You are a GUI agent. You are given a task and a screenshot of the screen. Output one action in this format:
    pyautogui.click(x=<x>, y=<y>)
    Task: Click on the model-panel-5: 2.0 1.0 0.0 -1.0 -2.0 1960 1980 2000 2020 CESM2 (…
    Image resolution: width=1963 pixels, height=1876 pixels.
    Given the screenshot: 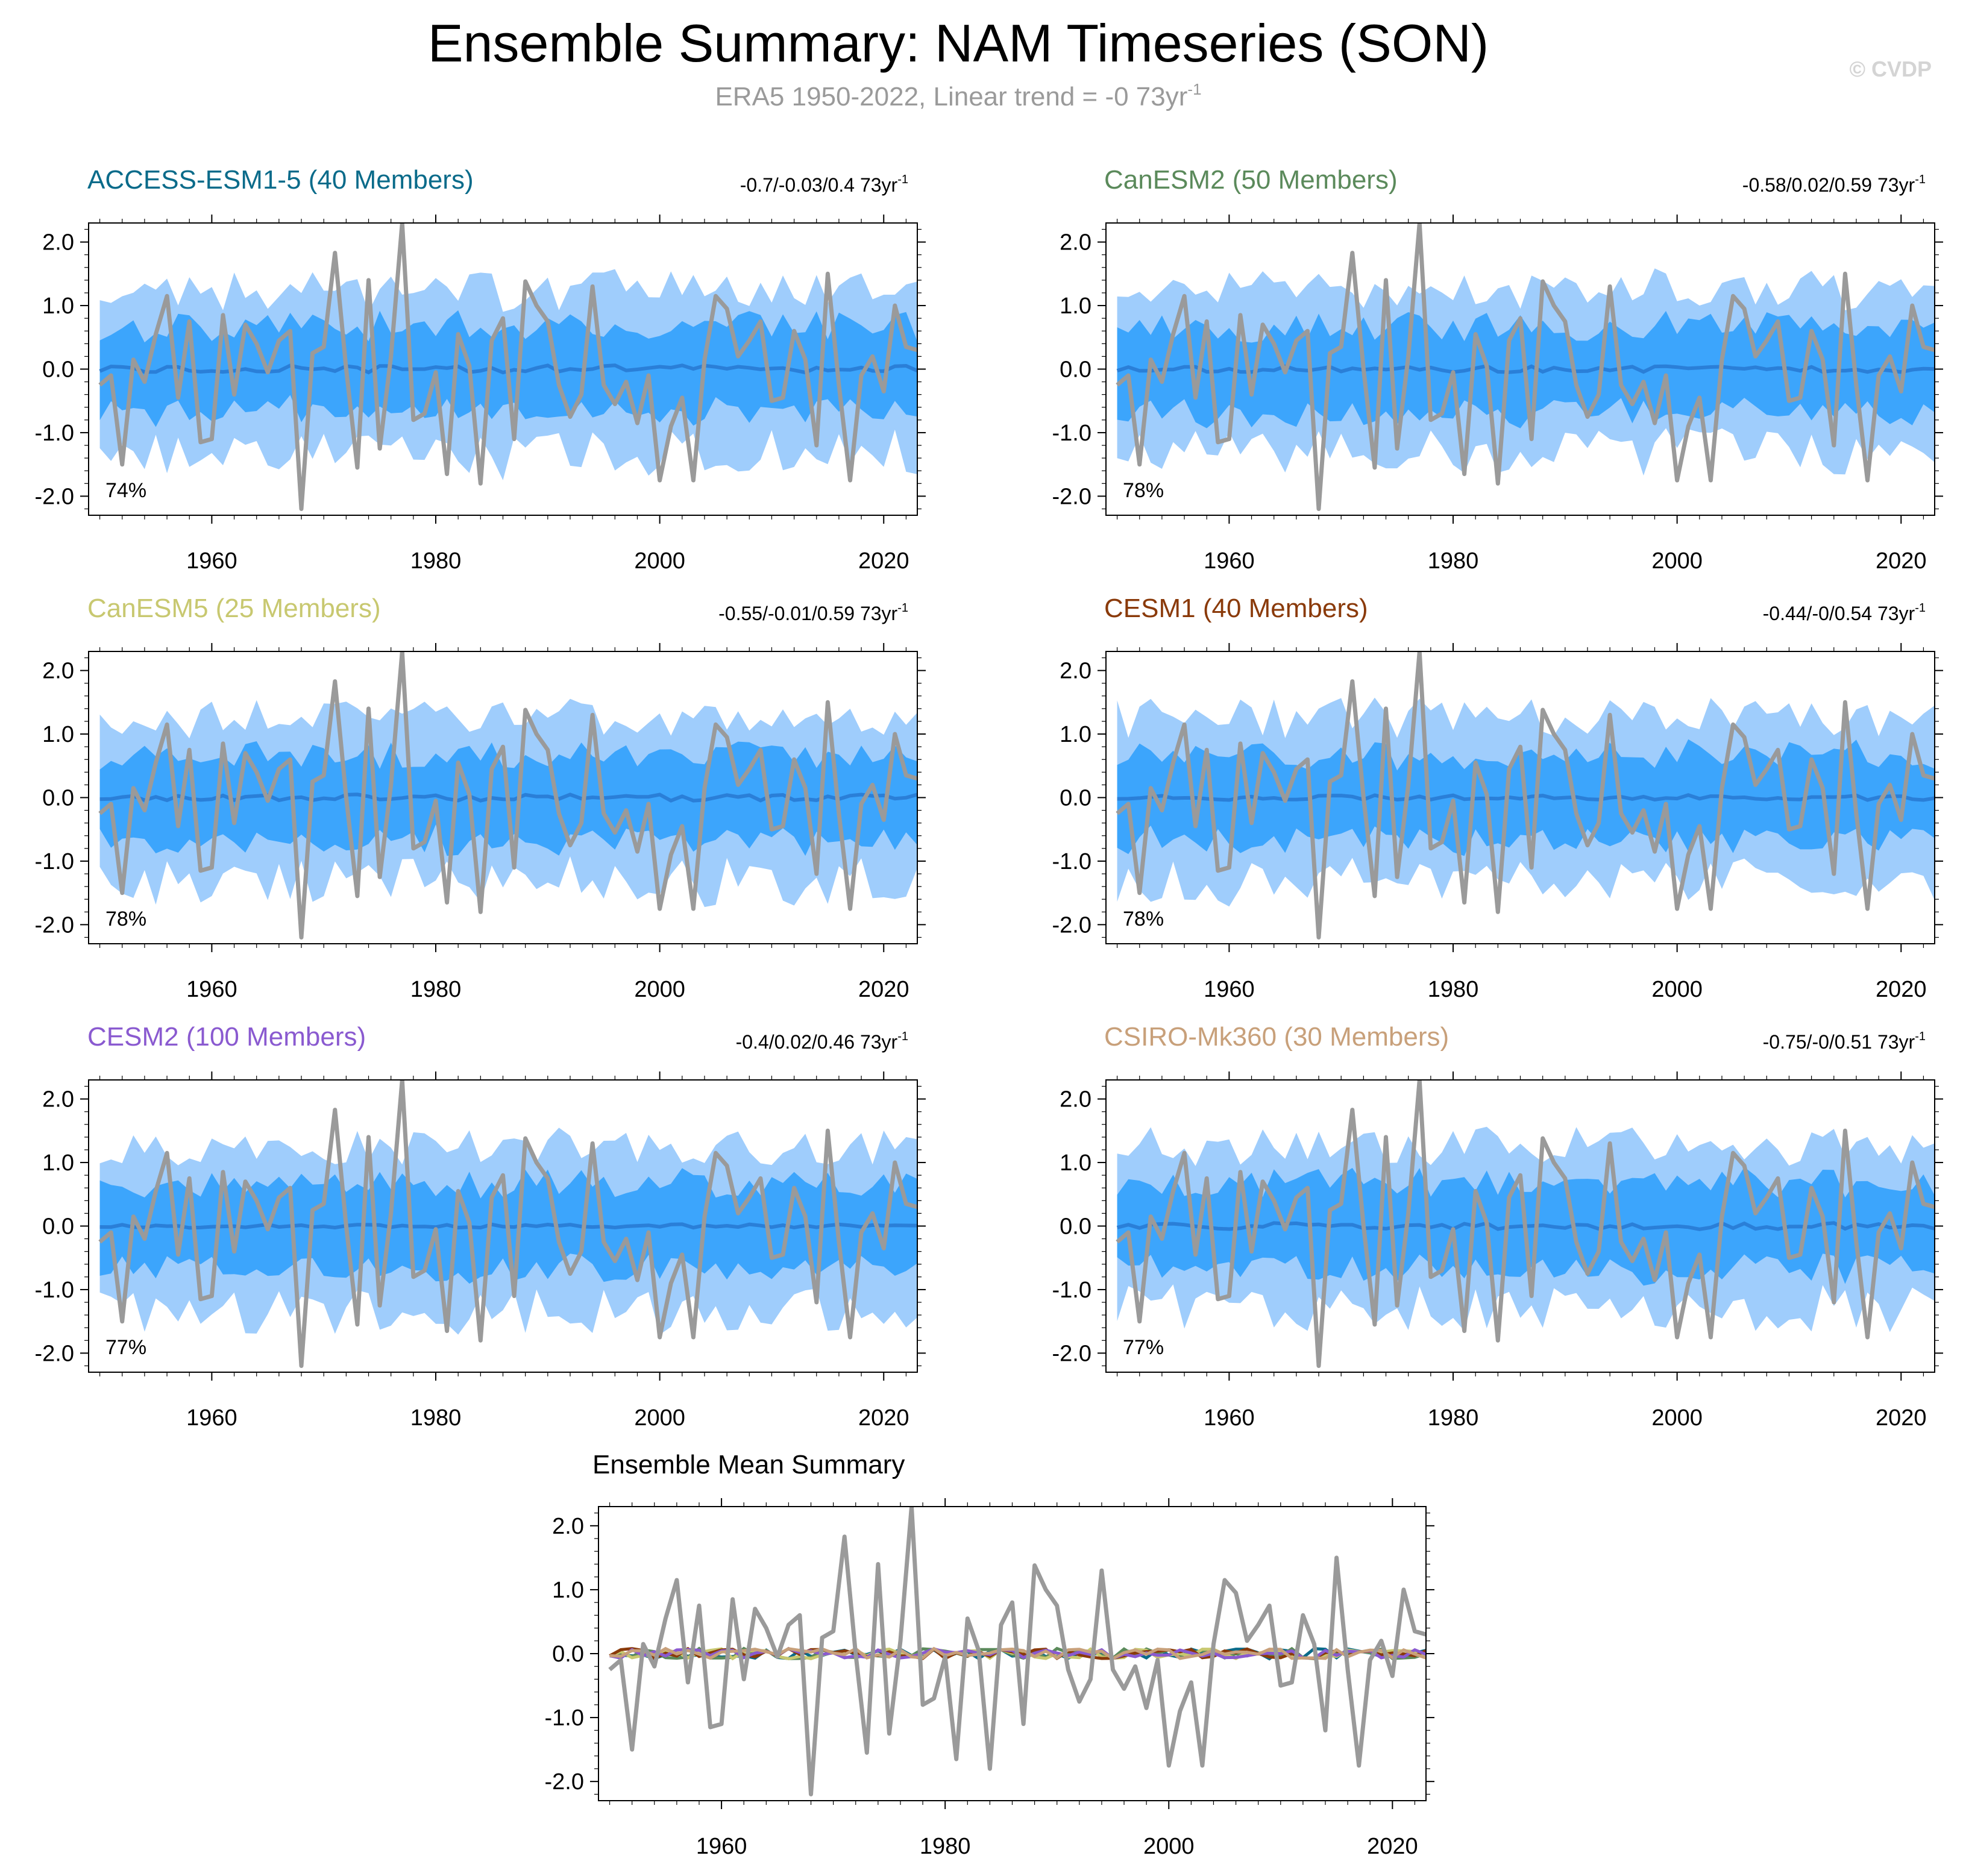 What is the action you would take?
    pyautogui.click(x=480, y=1226)
    